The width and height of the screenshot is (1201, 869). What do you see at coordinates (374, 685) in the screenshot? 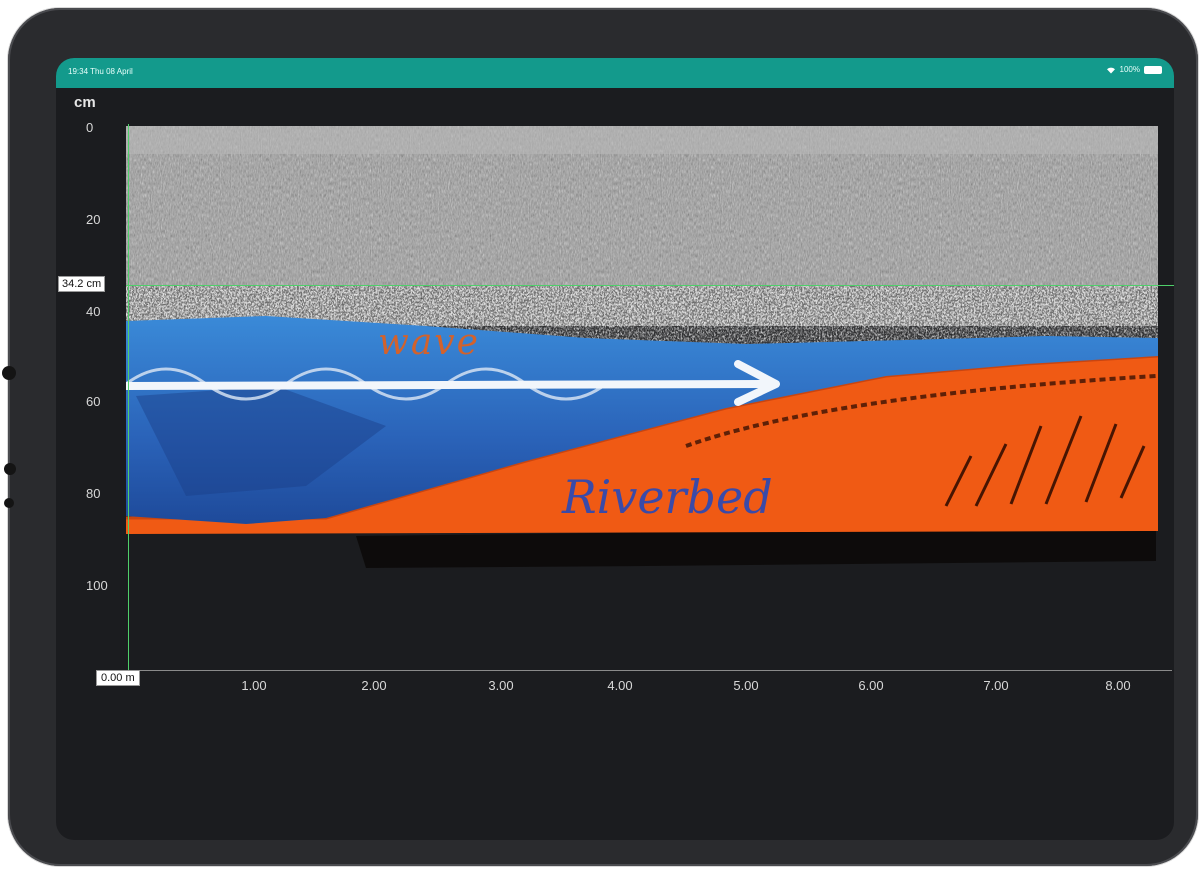
I see `x-tick-label: 2.00` at bounding box center [374, 685].